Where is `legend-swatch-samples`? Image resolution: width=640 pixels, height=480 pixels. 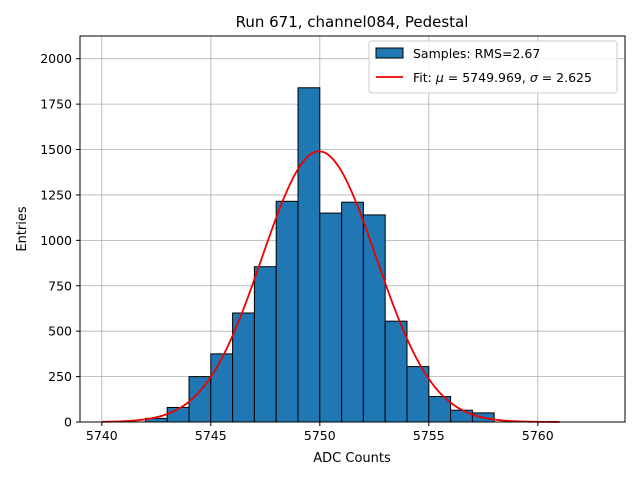
legend-swatch-samples is located at coordinates (389, 53).